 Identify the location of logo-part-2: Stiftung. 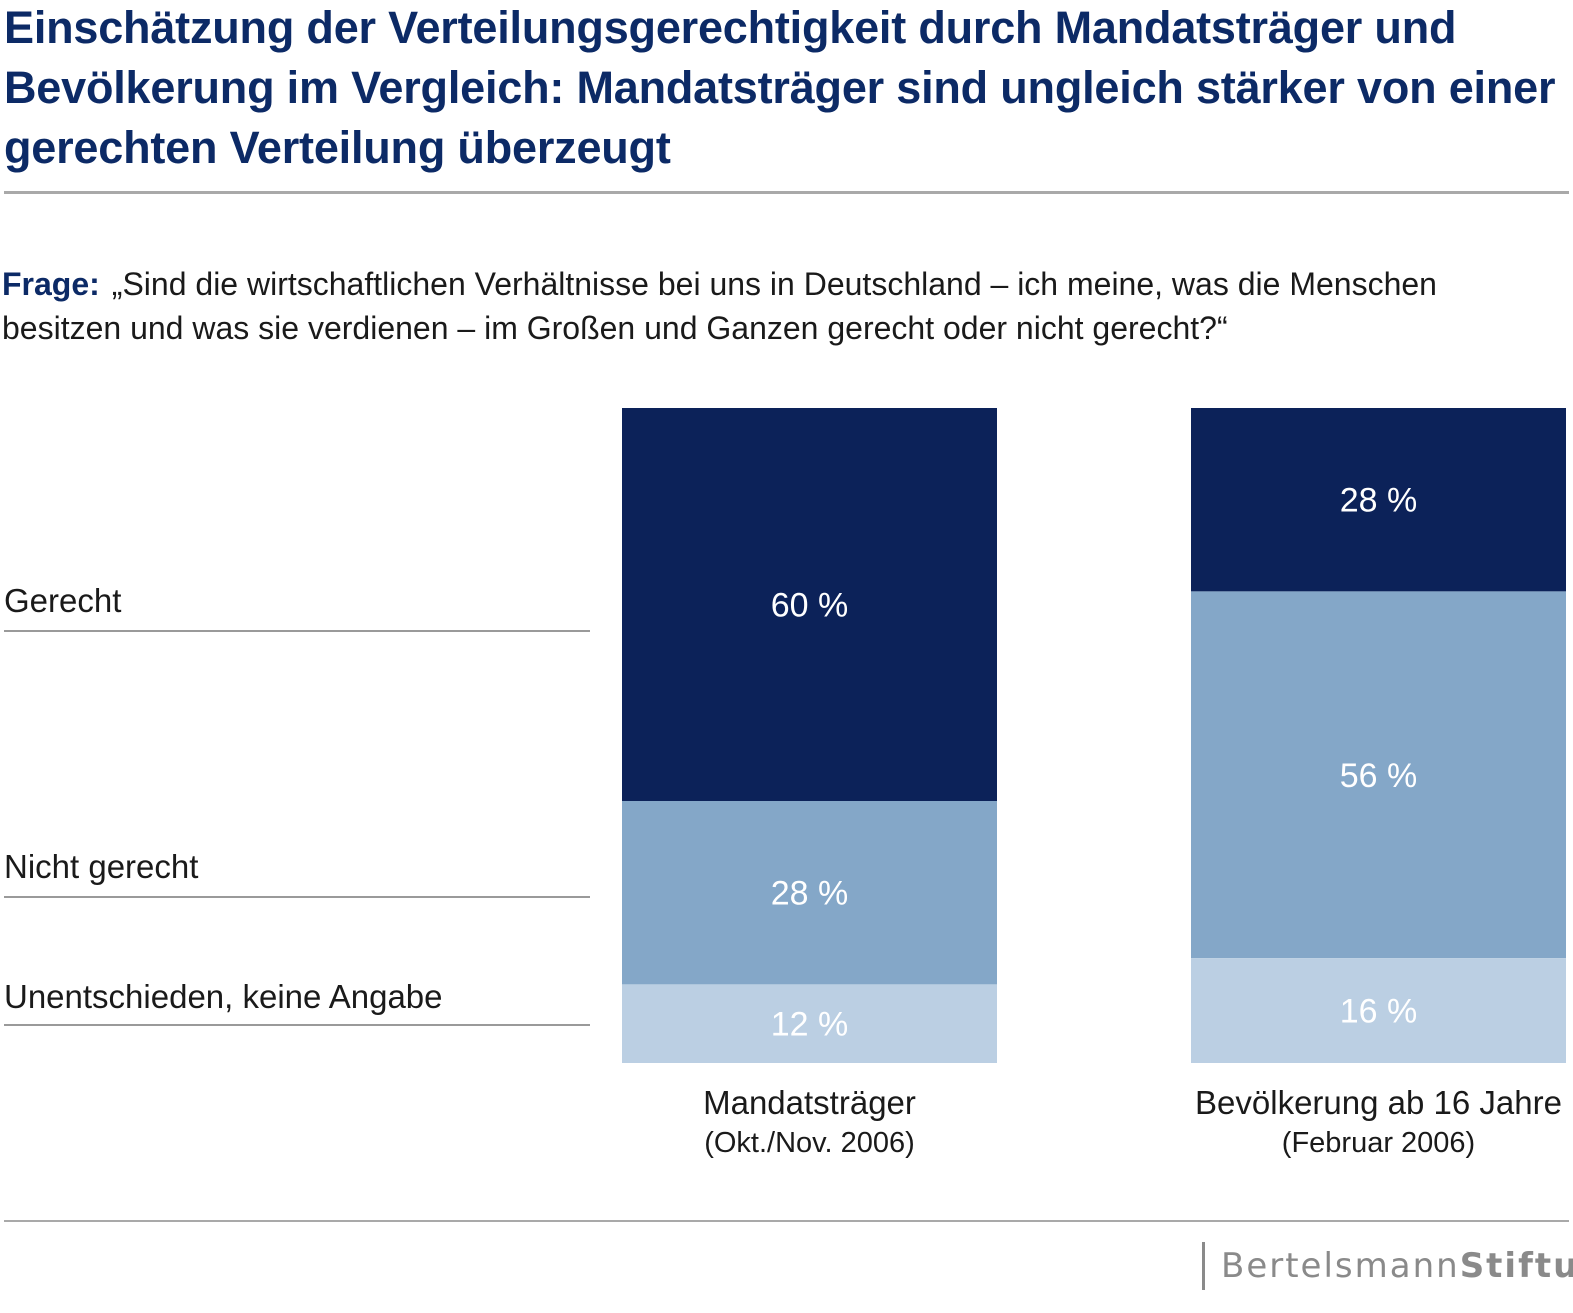
(1516, 1266).